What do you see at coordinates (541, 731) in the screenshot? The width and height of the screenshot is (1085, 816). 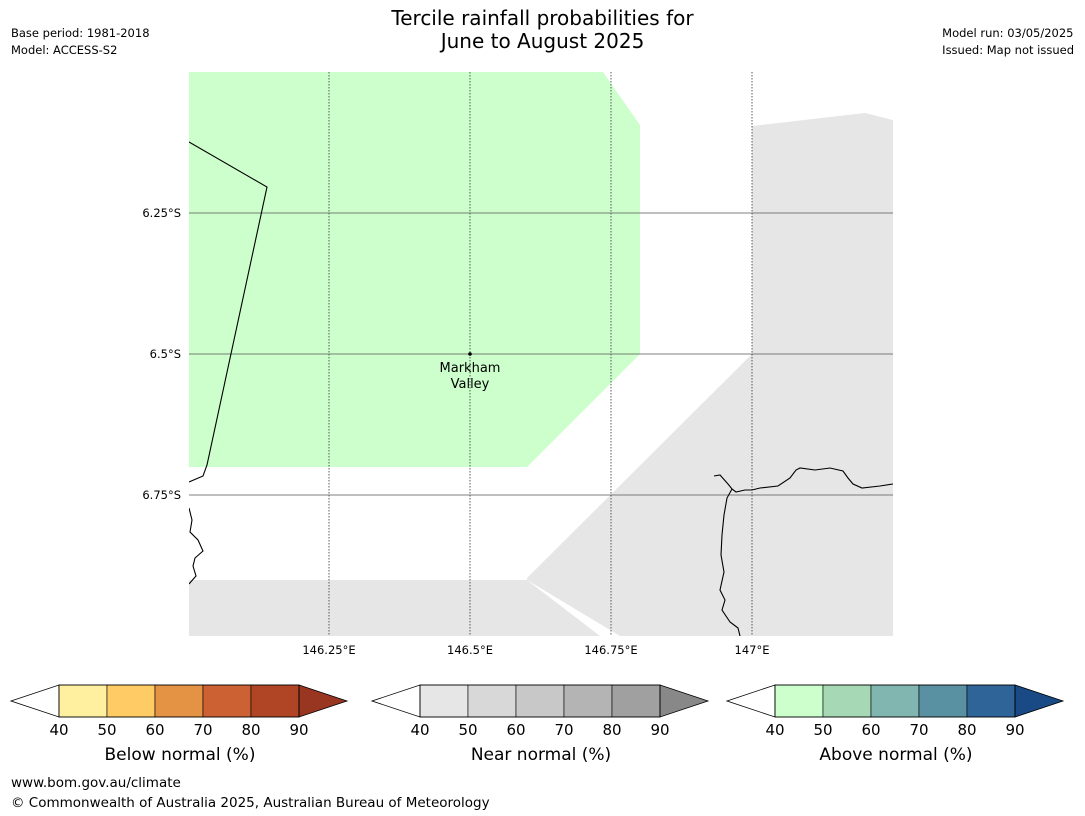 I see `colorbar-near-normal-ticks: 40 50 60 70 80 90` at bounding box center [541, 731].